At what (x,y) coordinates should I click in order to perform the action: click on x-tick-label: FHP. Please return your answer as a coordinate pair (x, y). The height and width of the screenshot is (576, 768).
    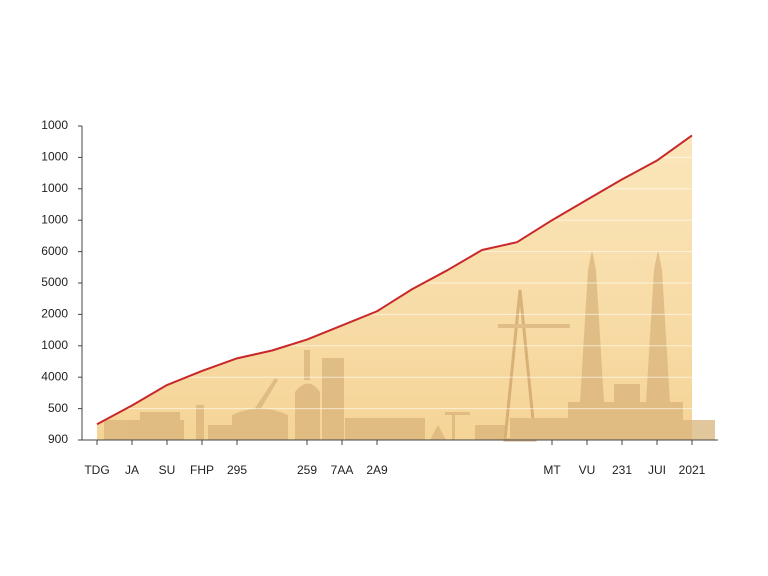
    Looking at the image, I should click on (202, 470).